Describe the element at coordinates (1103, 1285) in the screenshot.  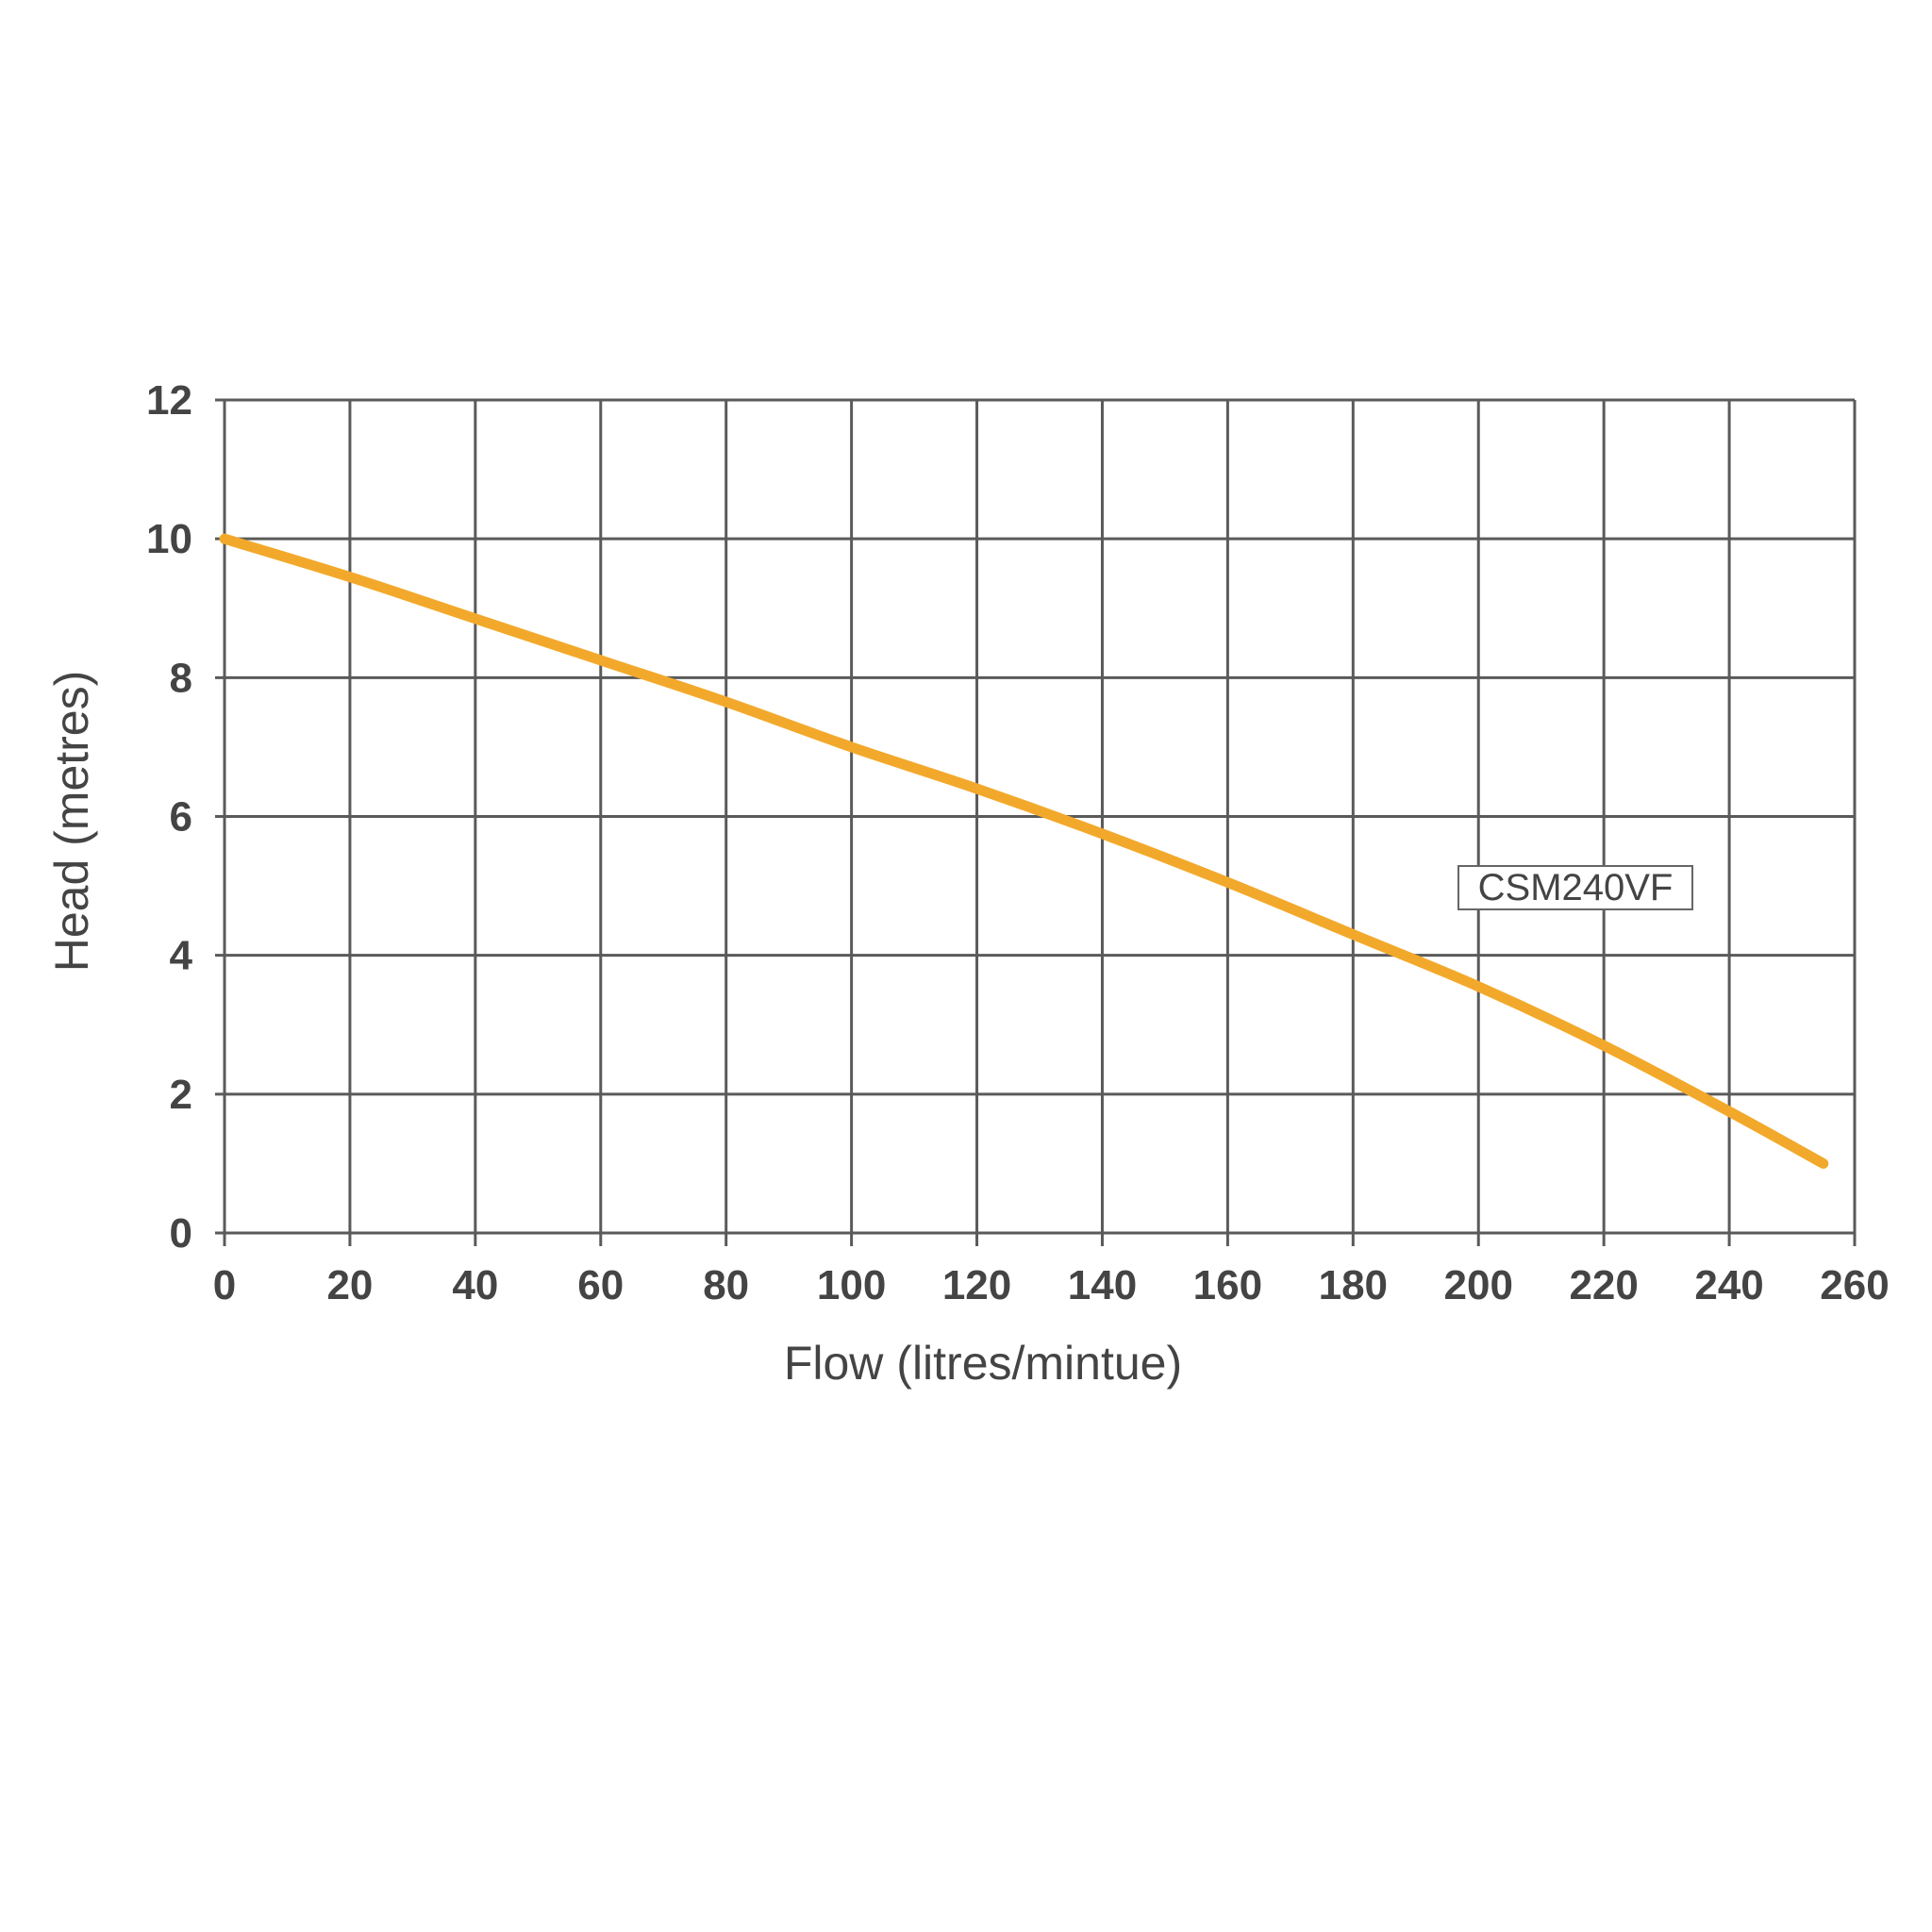
I see `x-tick-label: 140` at that location.